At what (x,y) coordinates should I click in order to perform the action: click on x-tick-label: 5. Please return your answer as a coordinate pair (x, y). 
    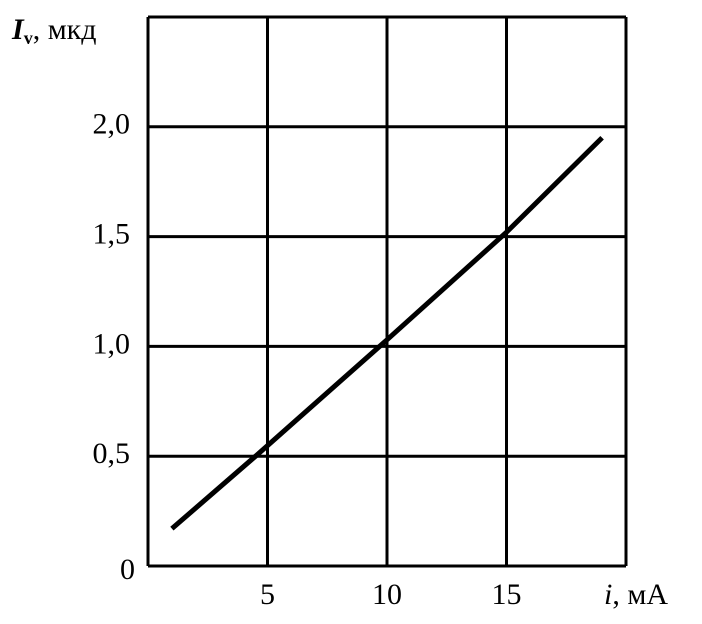
    Looking at the image, I should click on (267, 594).